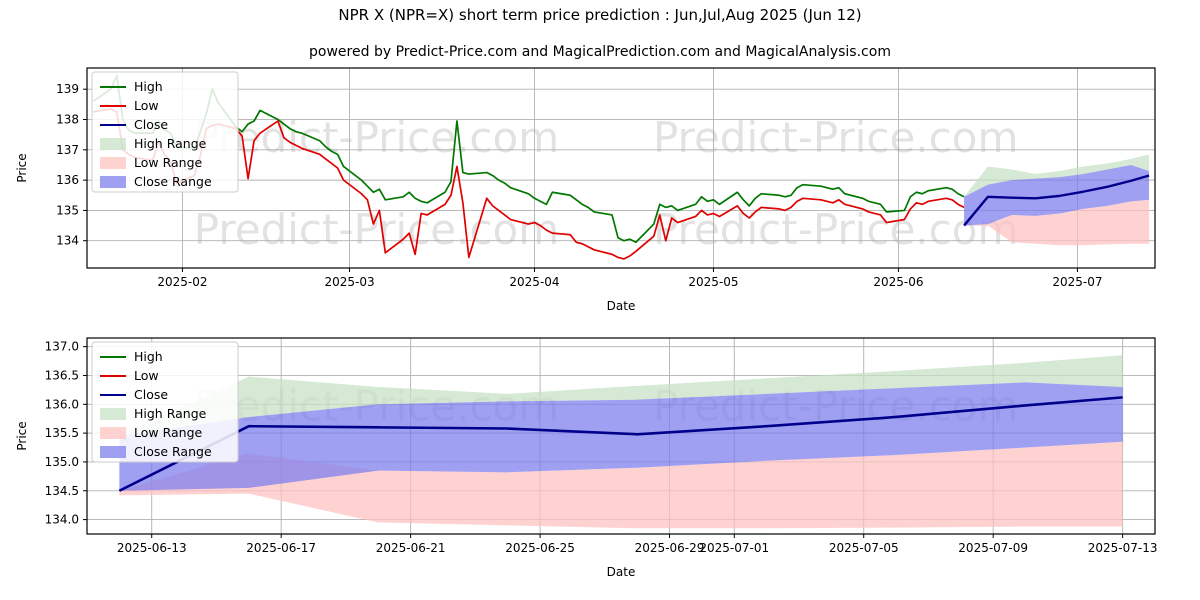  Describe the element at coordinates (152, 548) in the screenshot. I see `x-tick-label: 2025-06-13` at that location.